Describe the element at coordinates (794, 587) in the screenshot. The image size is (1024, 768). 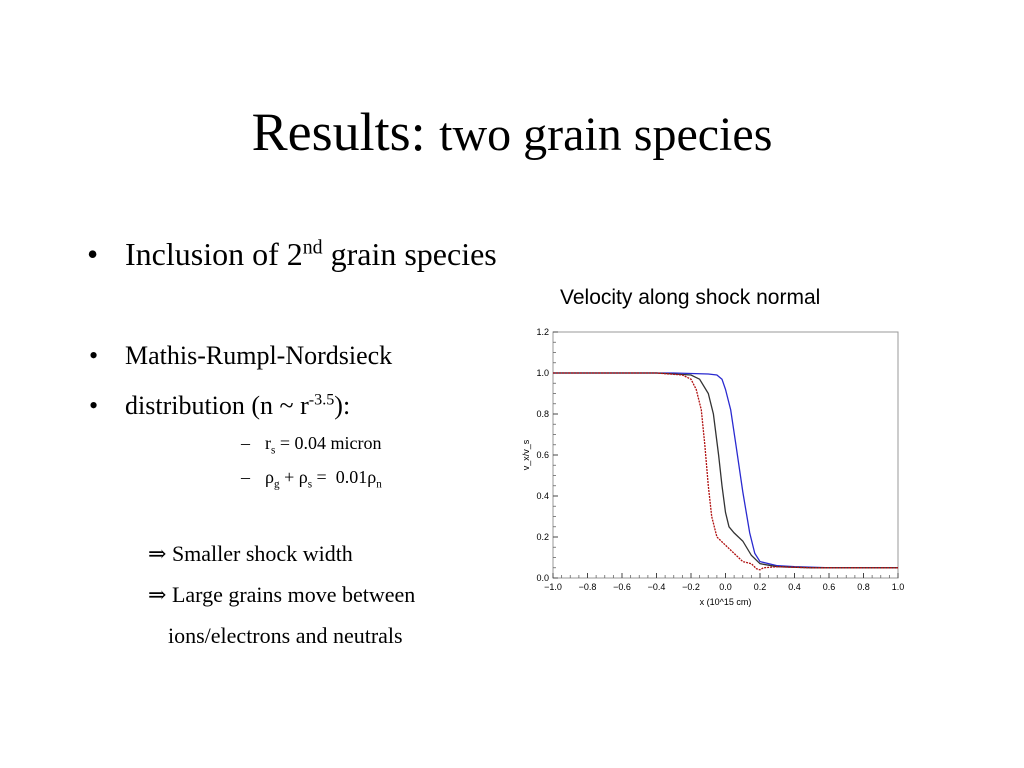
I see `x-tick-label: 0.4` at that location.